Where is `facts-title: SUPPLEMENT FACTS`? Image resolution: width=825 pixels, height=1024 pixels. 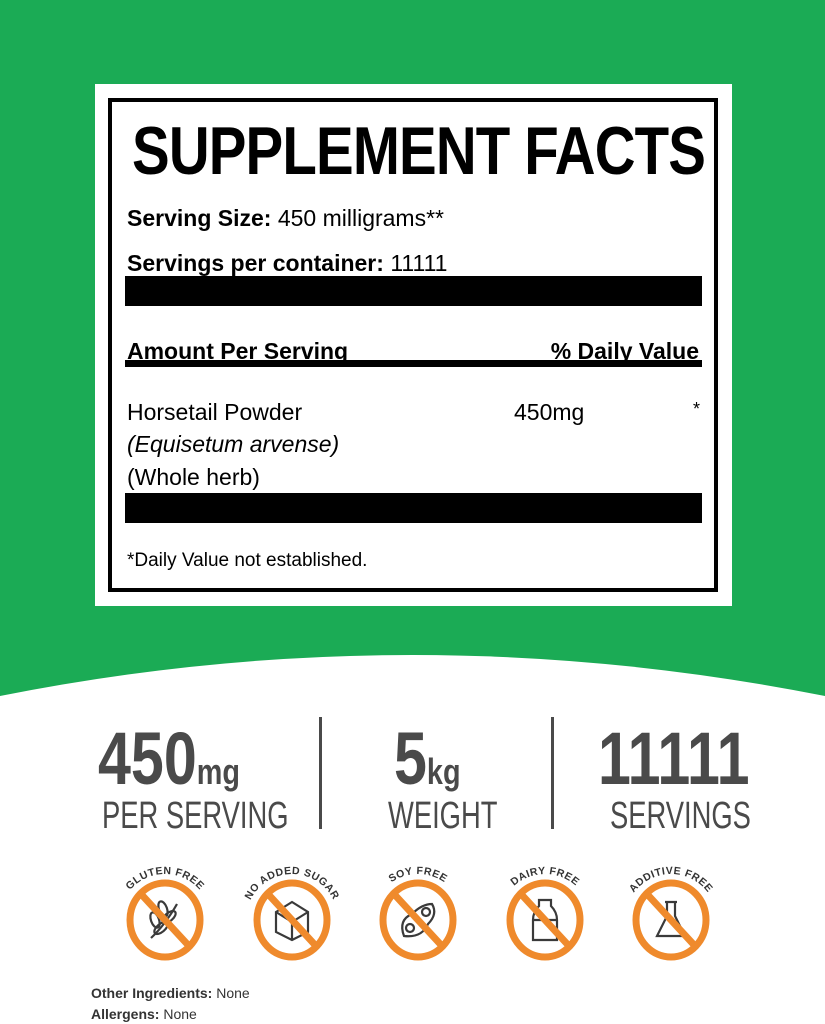 facts-title: SUPPLEMENT FACTS is located at coordinates (419, 151).